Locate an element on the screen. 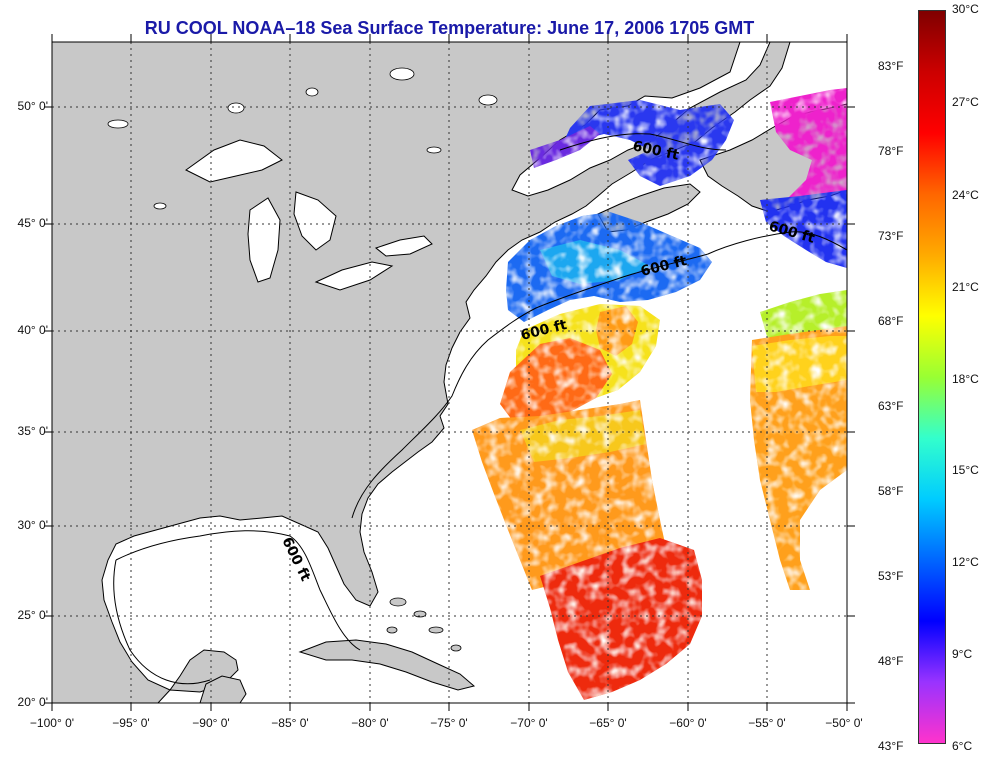  colorbar-fahrenheit-label: 53°F is located at coordinates (891, 576).